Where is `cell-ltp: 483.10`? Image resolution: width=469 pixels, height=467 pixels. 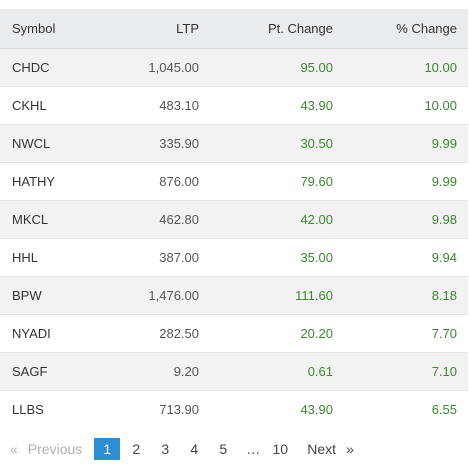 cell-ltp: 483.10 is located at coordinates (159, 104).